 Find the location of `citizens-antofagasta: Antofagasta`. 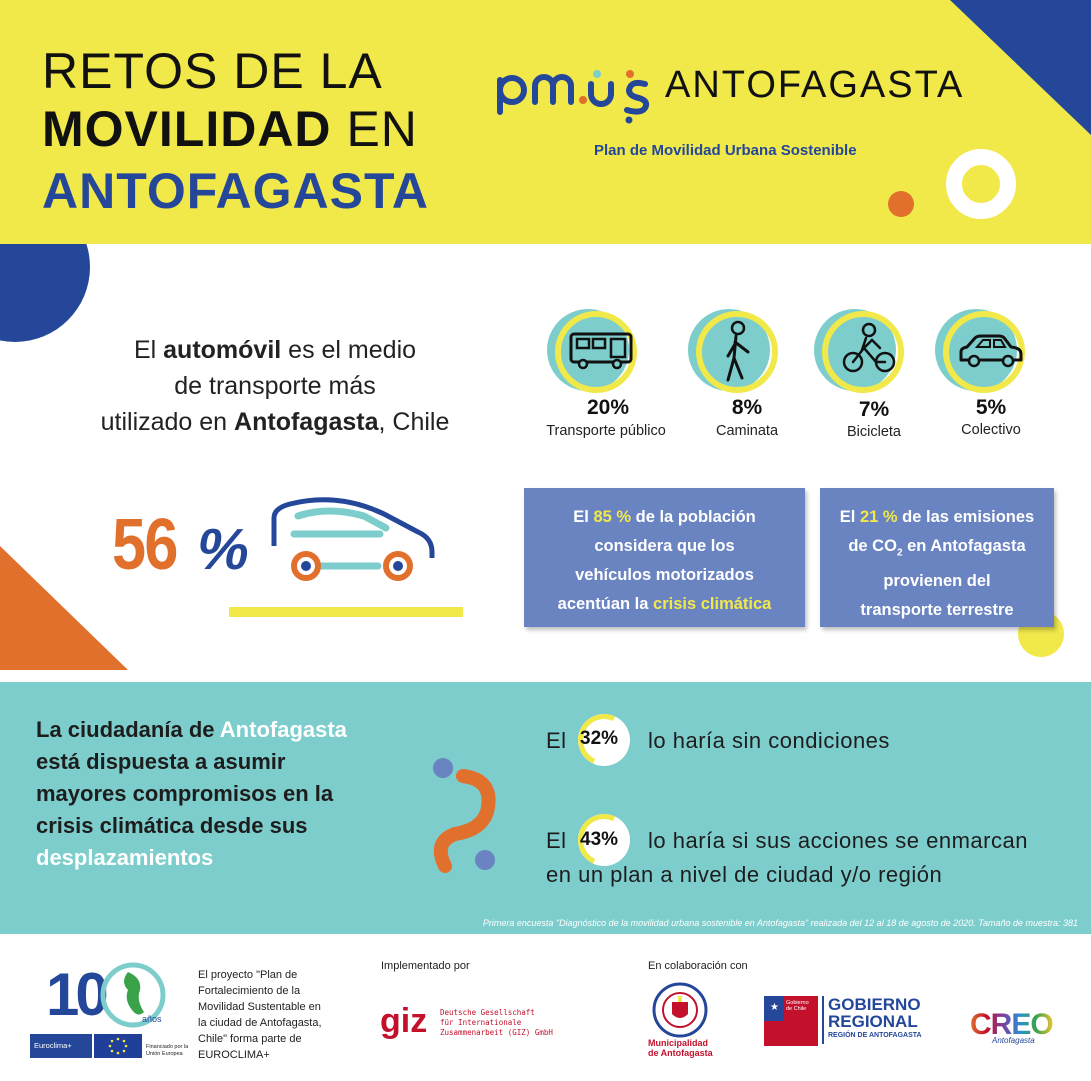

citizens-antofagasta: Antofagasta is located at coordinates (283, 729).